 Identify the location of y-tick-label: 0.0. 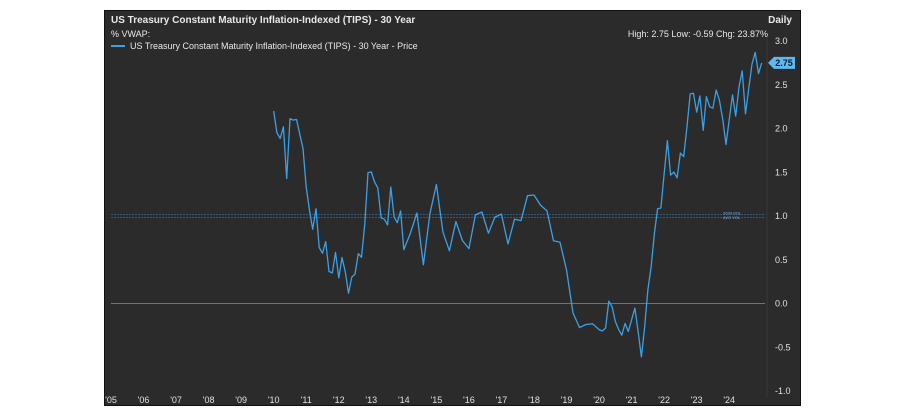
(781, 304).